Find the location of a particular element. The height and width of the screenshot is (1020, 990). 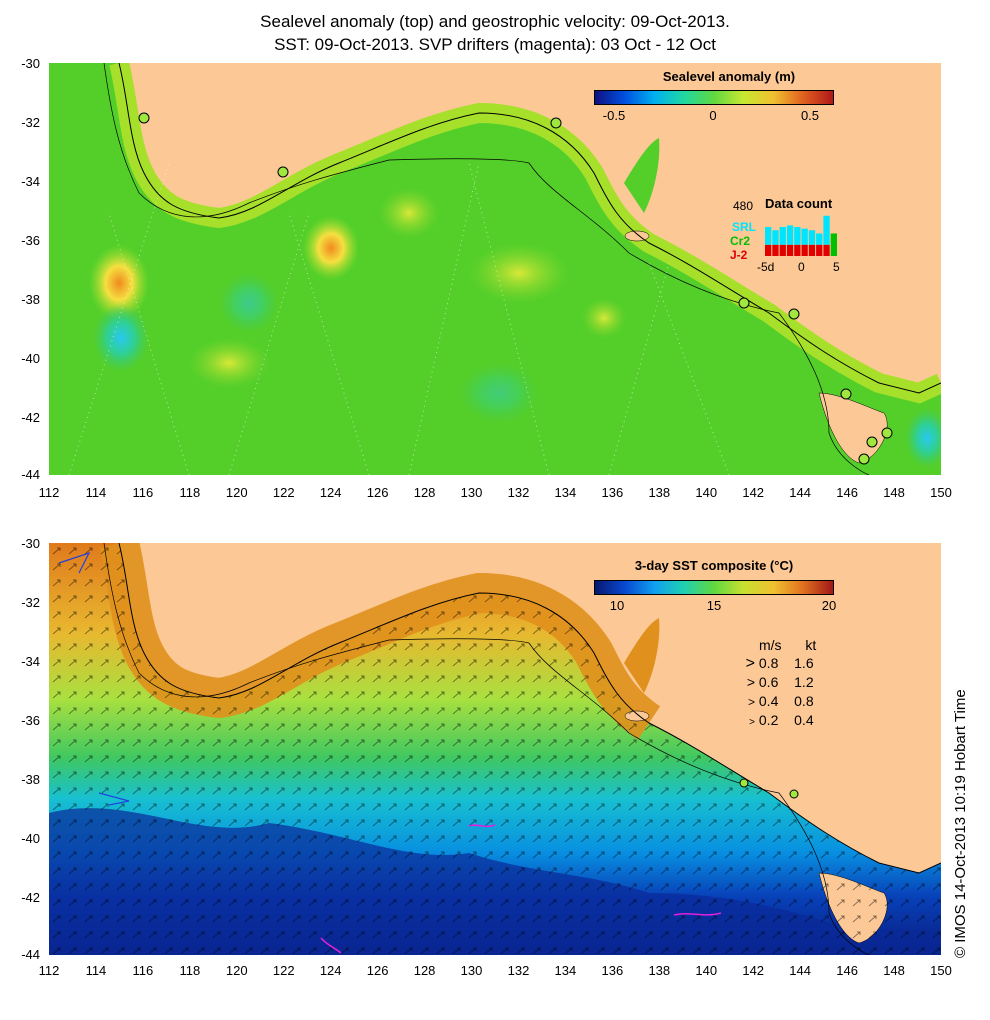

y-tick-label: -42 is located at coordinates (30, 897).